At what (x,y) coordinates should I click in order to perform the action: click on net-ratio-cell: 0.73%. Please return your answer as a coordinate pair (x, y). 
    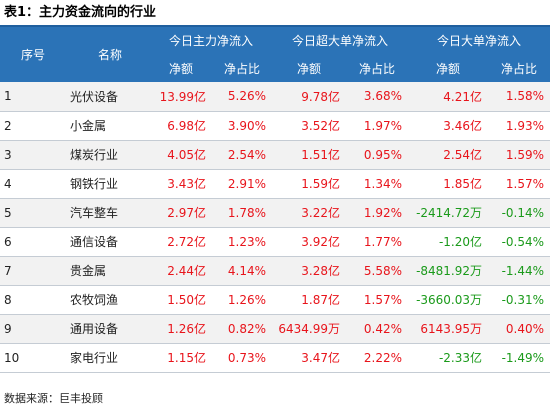
    Looking at the image, I should click on (247, 357).